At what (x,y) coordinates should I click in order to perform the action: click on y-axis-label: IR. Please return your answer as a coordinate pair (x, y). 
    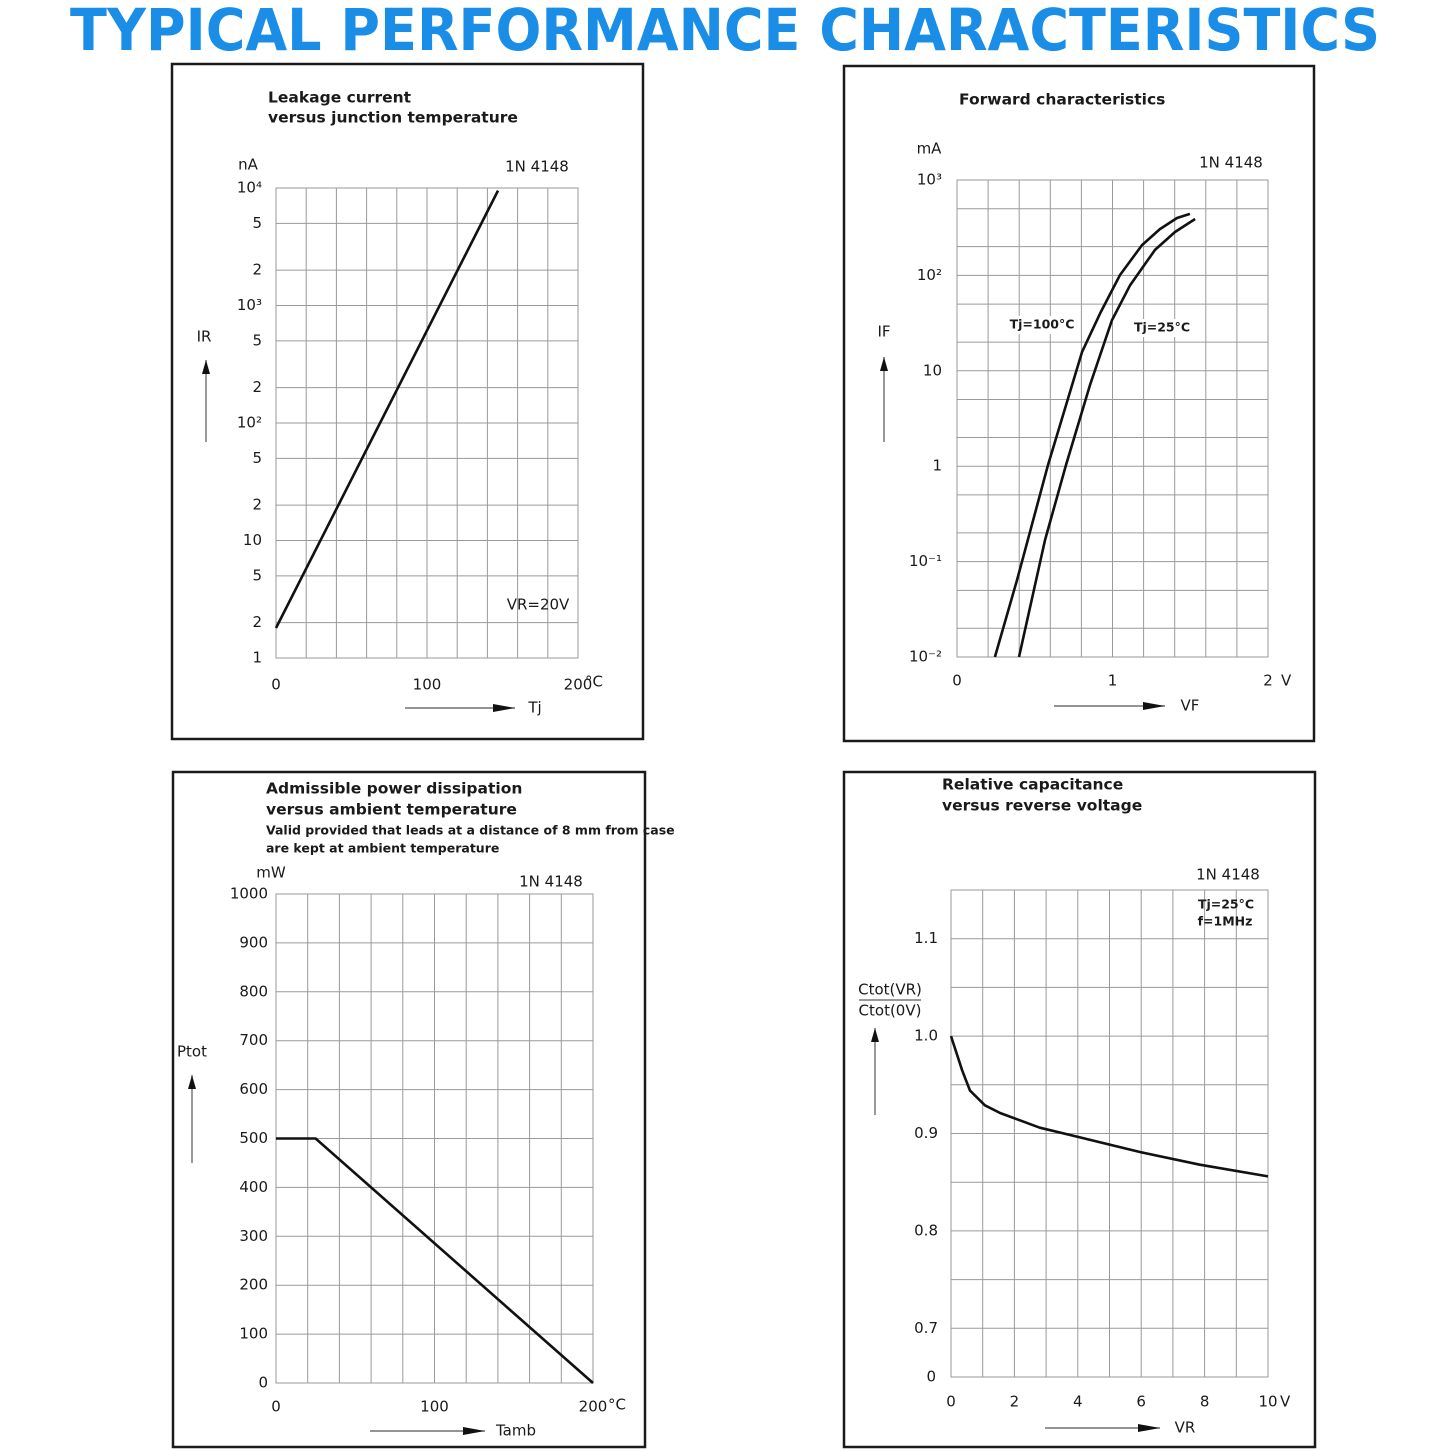
    Looking at the image, I should click on (204, 337).